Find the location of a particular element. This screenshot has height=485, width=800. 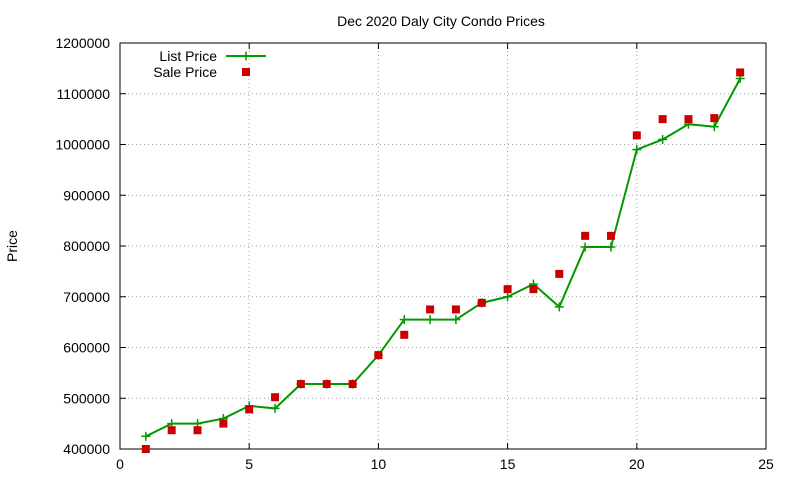

y-tick-label: 1200000 is located at coordinates (82, 43).